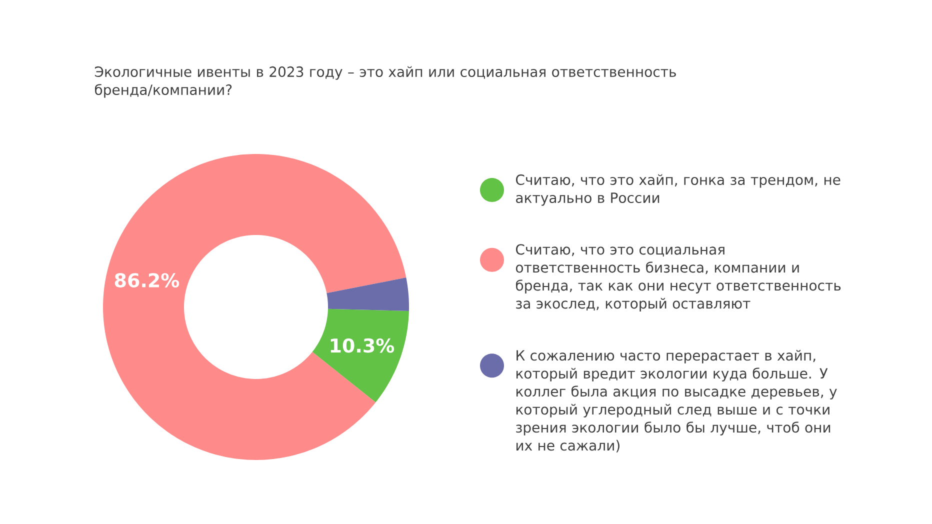 The image size is (932, 524). What do you see at coordinates (678, 278) in the screenshot?
I see `legend-label: Считаю, что это социальная ответственность бизнеса, компании и бренда, так как они несут ответственность за экослед, который оставляют` at bounding box center [678, 278].